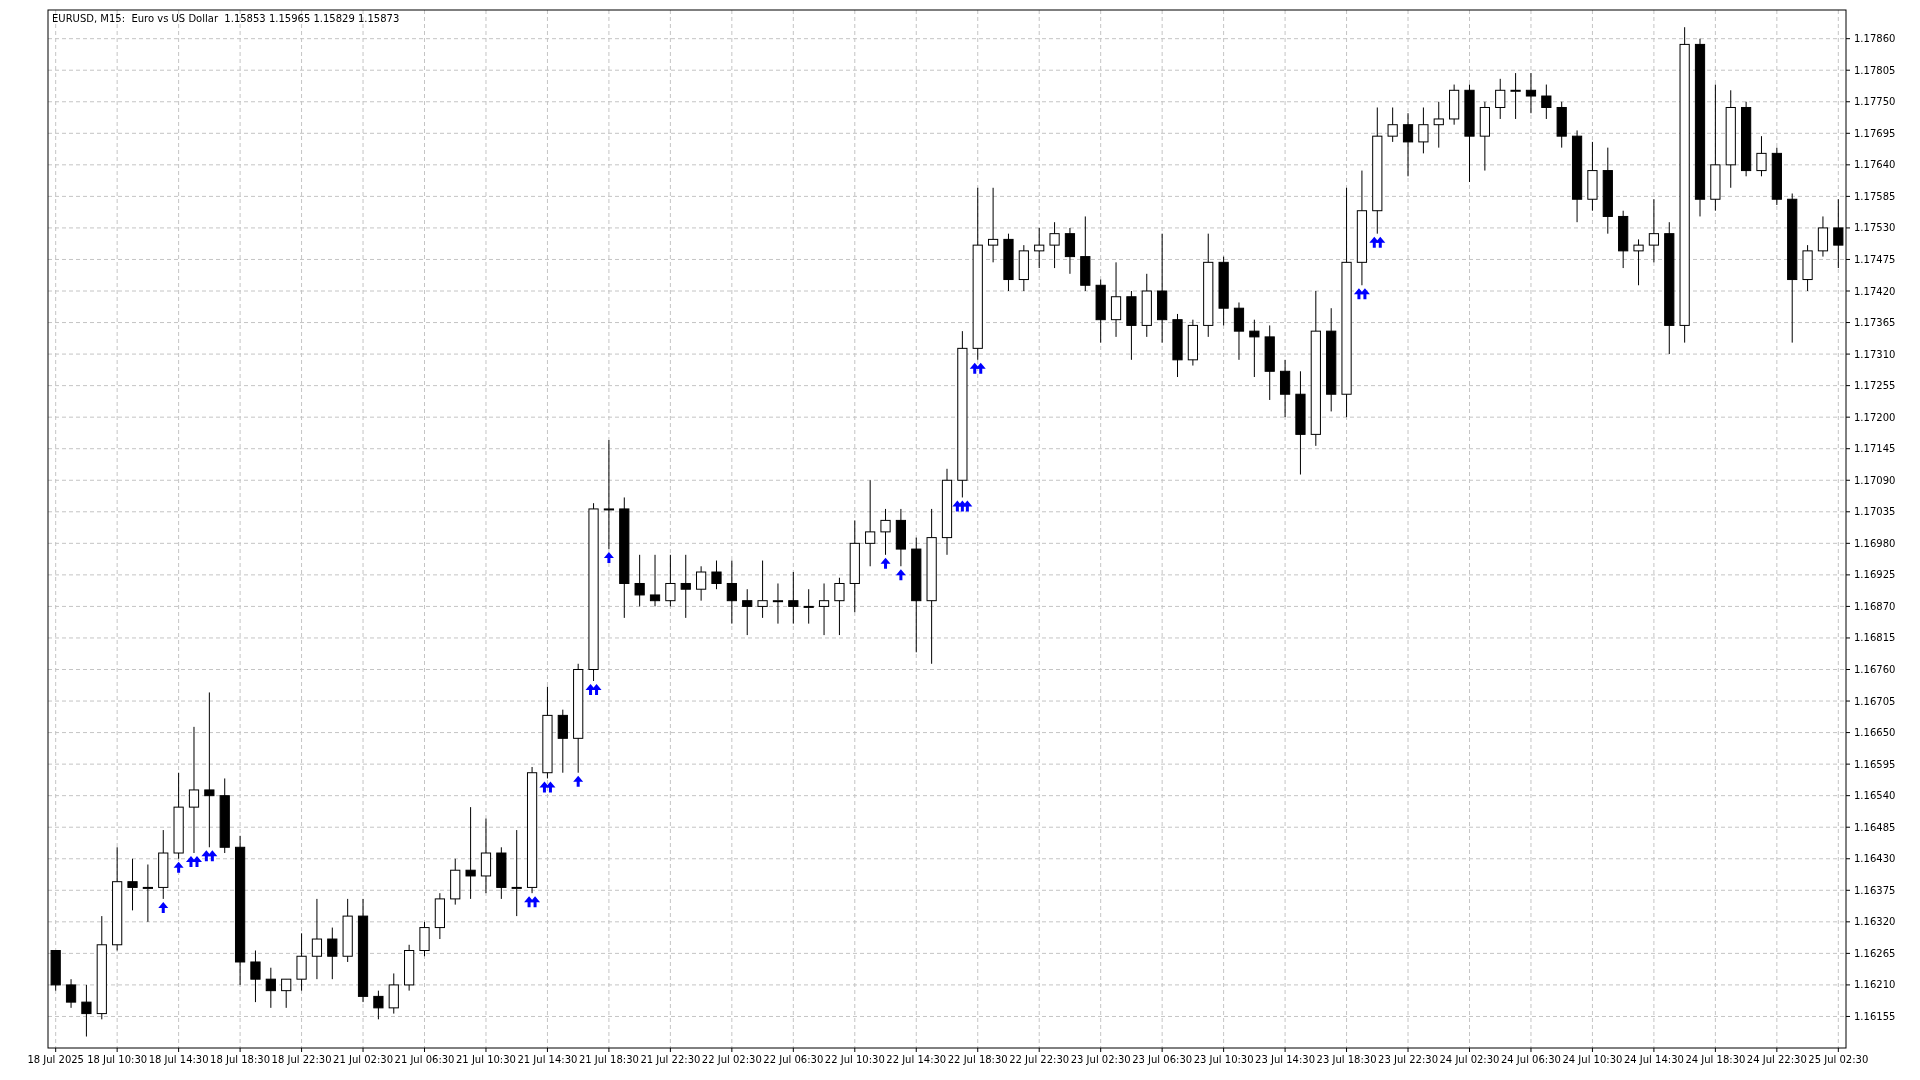 Image resolution: width=1920 pixels, height=1080 pixels. I want to click on y-tick-label: 1.17145, so click(1875, 449).